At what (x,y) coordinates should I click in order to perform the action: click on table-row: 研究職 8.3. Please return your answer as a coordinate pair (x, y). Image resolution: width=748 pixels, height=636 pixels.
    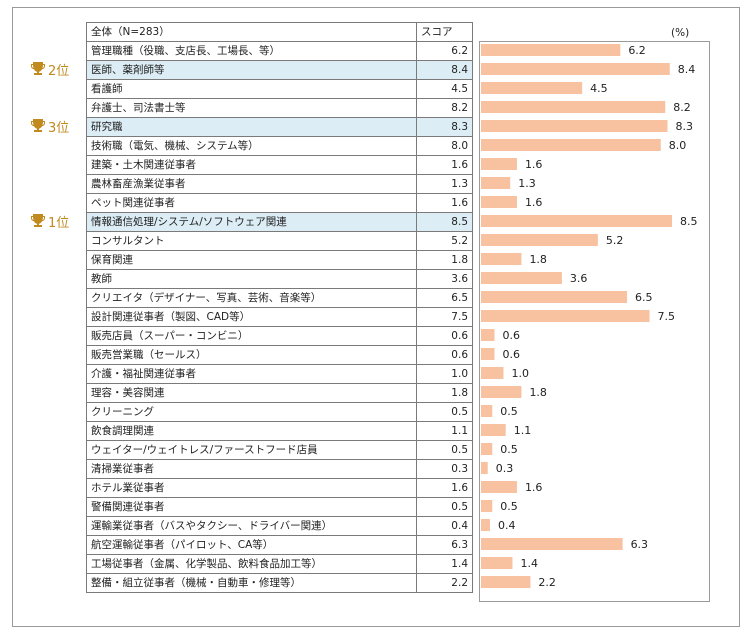
    Looking at the image, I should click on (279, 127).